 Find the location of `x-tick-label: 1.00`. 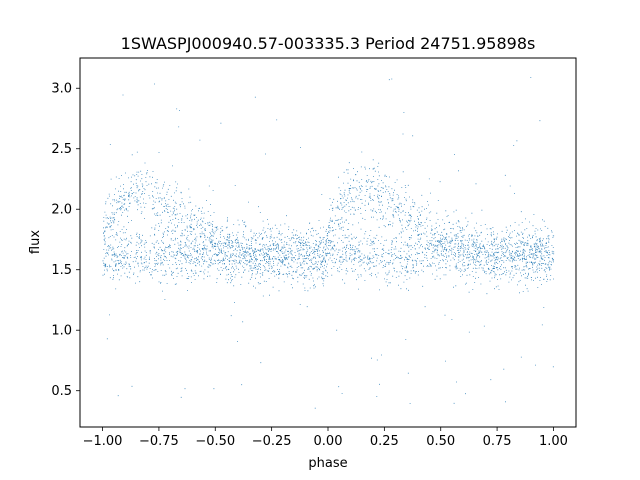

x-tick-label: 1.00 is located at coordinates (553, 441).